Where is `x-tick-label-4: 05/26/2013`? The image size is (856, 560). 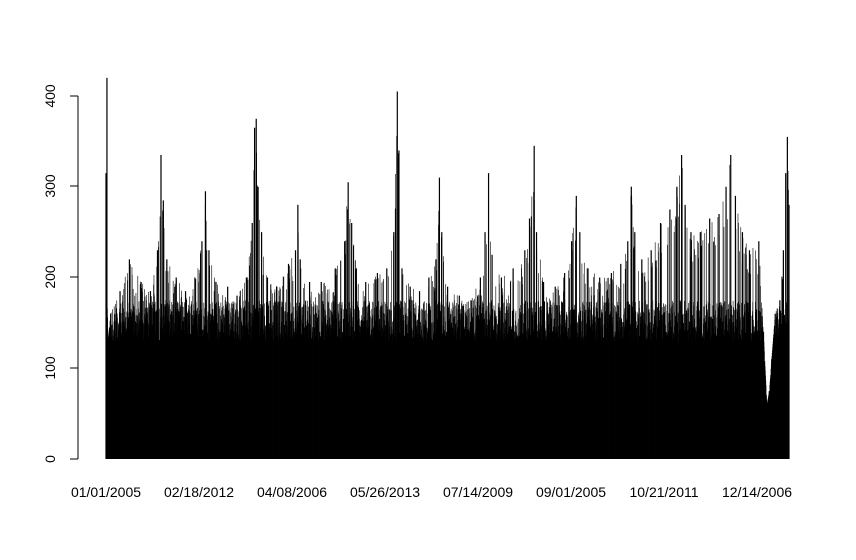 x-tick-label-4: 05/26/2013 is located at coordinates (385, 492).